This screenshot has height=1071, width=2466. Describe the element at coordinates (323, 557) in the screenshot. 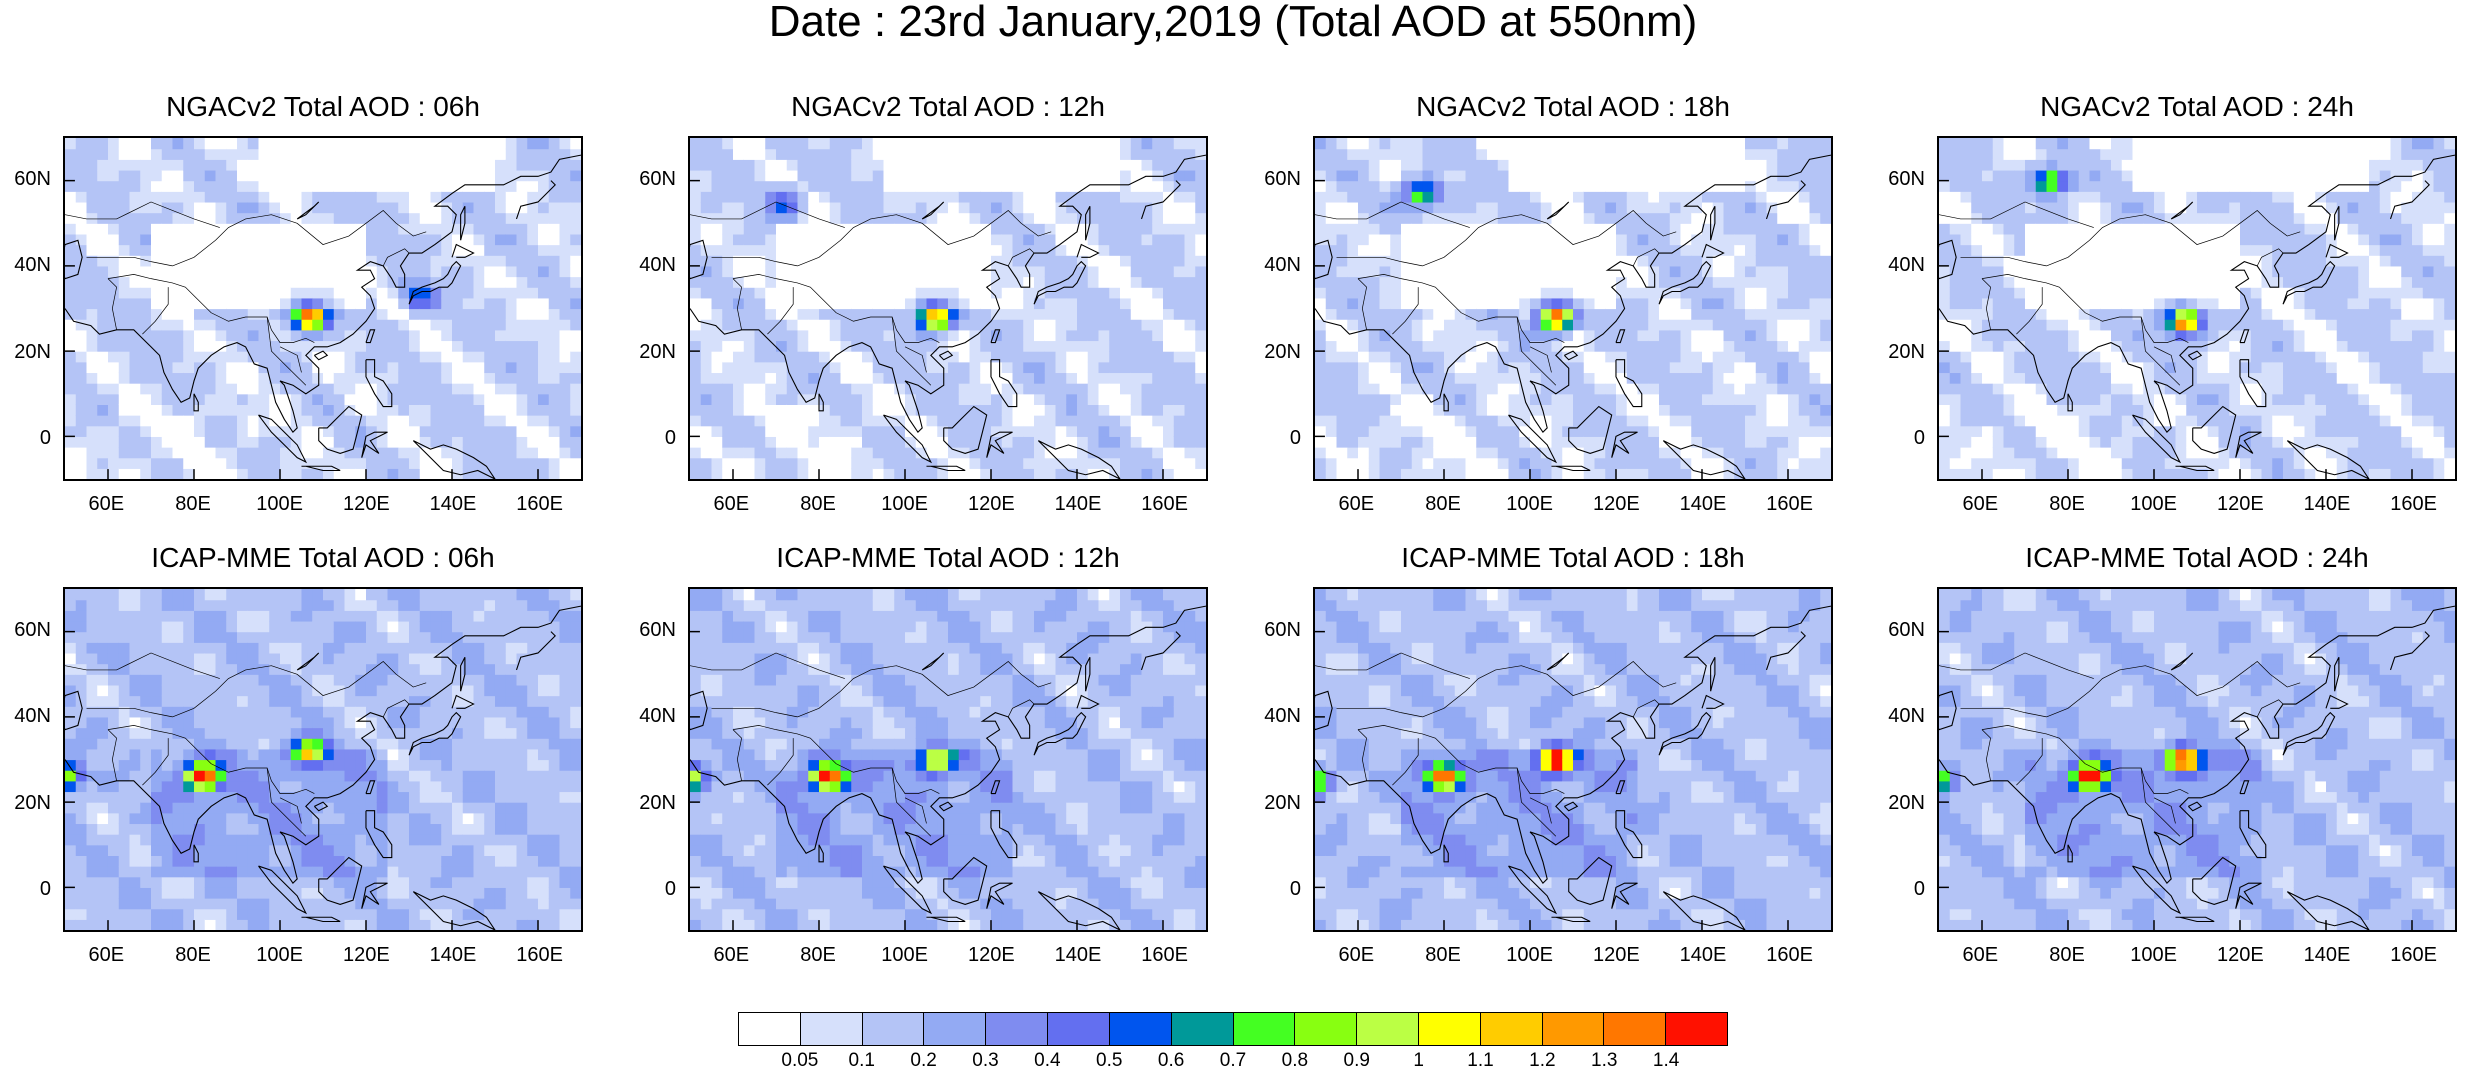

I see `panel-title: ICAP-MME Total AOD : 06h` at that location.